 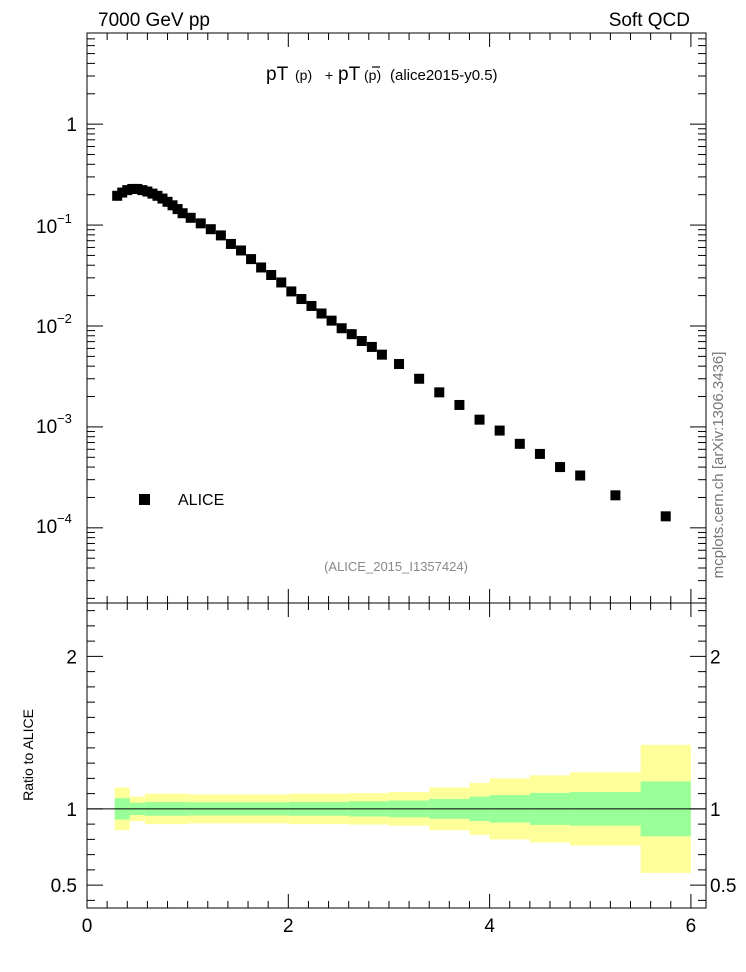 I want to click on ratio-ylabel: Ratio to ALICE, so click(x=28, y=755).